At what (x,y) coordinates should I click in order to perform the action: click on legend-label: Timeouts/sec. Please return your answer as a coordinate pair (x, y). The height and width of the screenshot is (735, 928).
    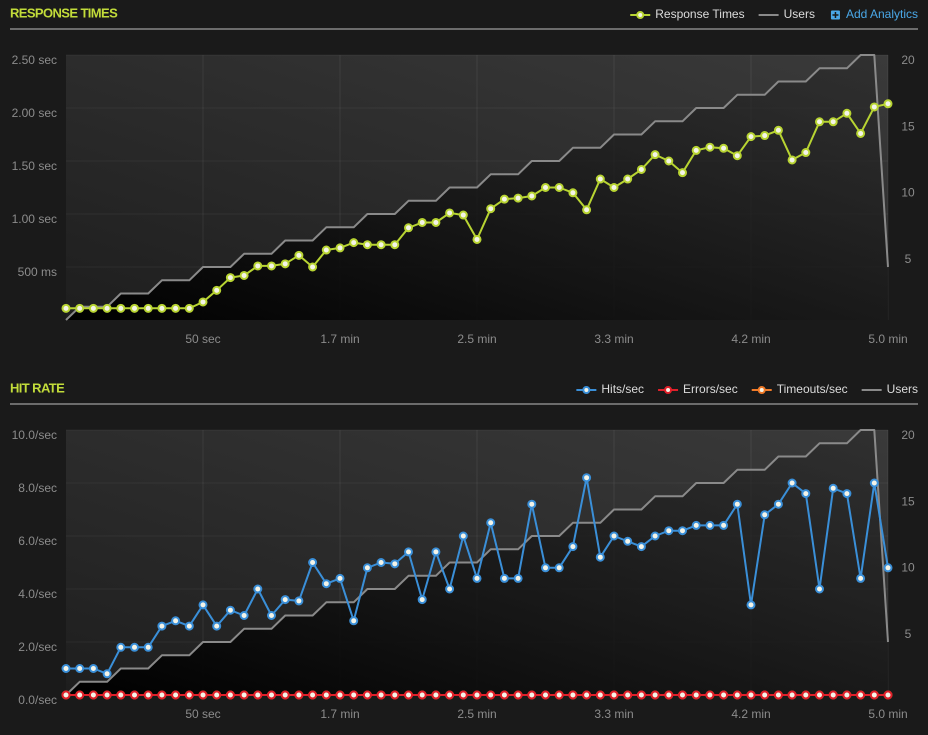
    Looking at the image, I should click on (812, 389).